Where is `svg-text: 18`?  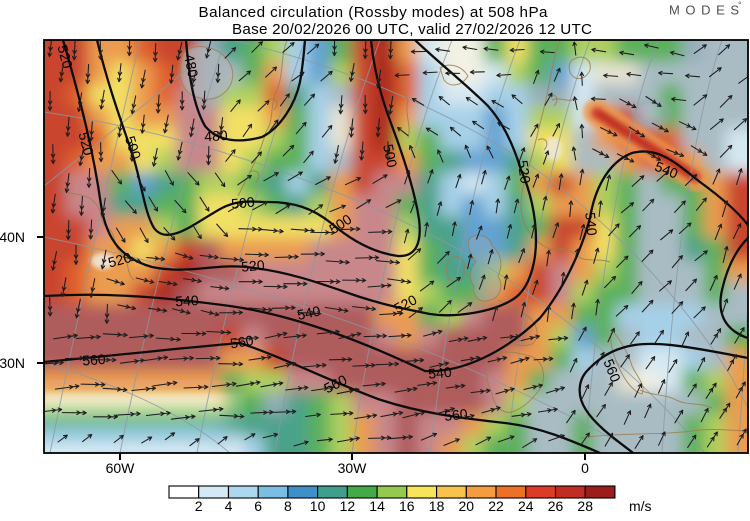
svg-text: 18 is located at coordinates (437, 506).